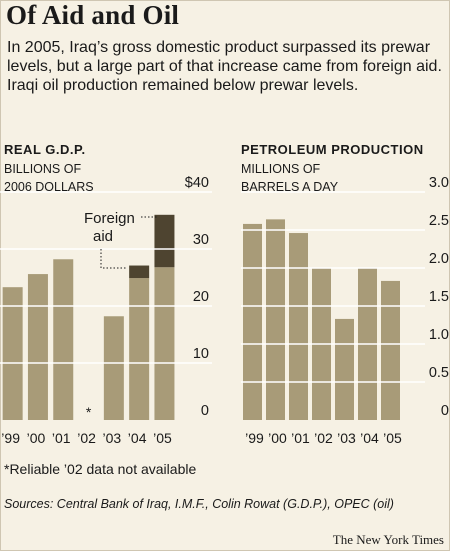 This screenshot has height=551, width=450. I want to click on gdp-x-tick-label: ’05, so click(162, 438).